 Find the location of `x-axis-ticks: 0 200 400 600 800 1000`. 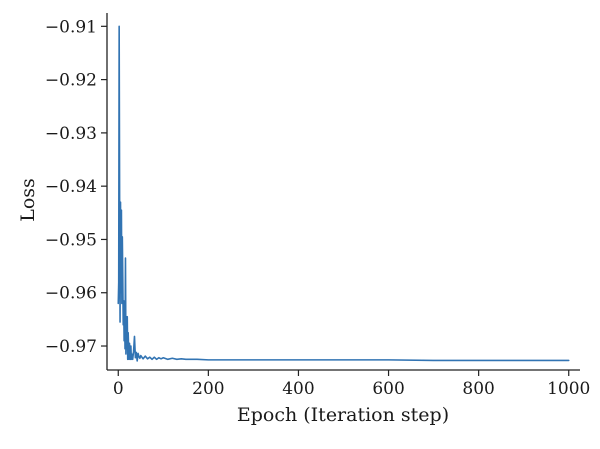

x-axis-ticks: 0 200 400 600 800 1000 is located at coordinates (351, 384).